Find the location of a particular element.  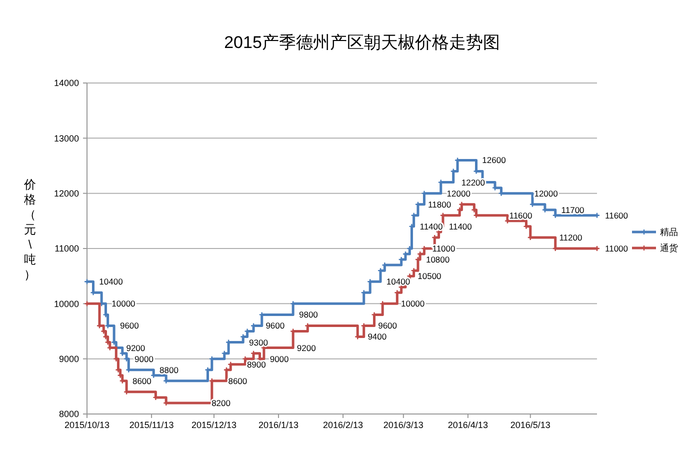

x-tick-label: 2016/1/13 is located at coordinates (278, 425).